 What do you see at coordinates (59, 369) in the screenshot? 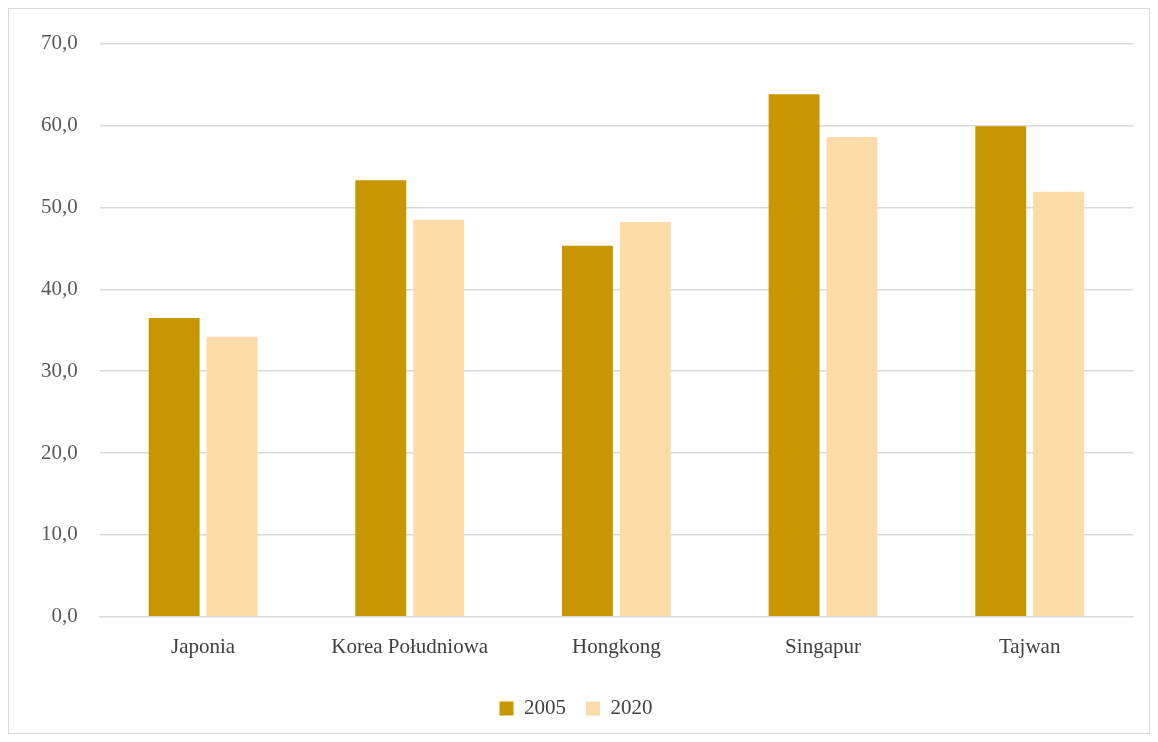
I see `y-tick-label: 30,0` at bounding box center [59, 369].